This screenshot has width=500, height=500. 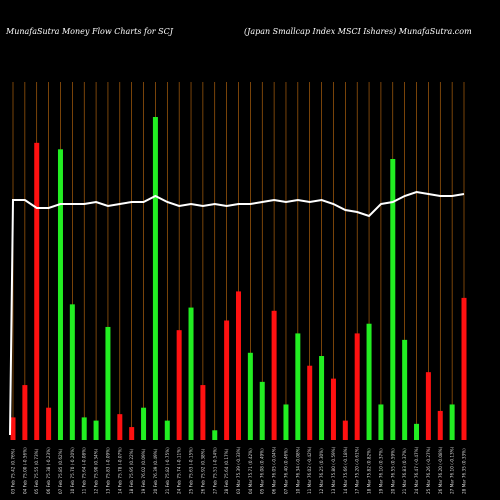 What do you see at coordinates (274, 470) in the screenshot?
I see `x-tick-label: 06 Mar 76.05 (-0.04%)` at bounding box center [274, 470].